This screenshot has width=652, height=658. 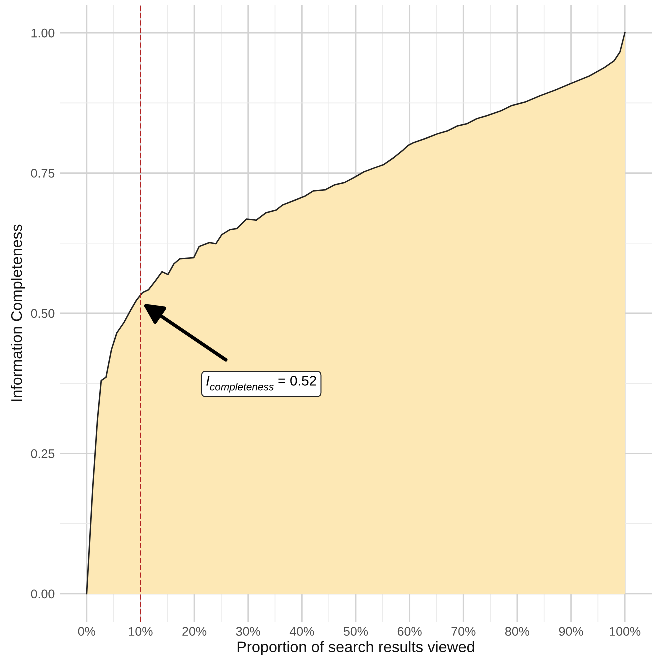 What do you see at coordinates (261, 384) in the screenshot?
I see `annotation: Icompleteness = 0.52` at bounding box center [261, 384].